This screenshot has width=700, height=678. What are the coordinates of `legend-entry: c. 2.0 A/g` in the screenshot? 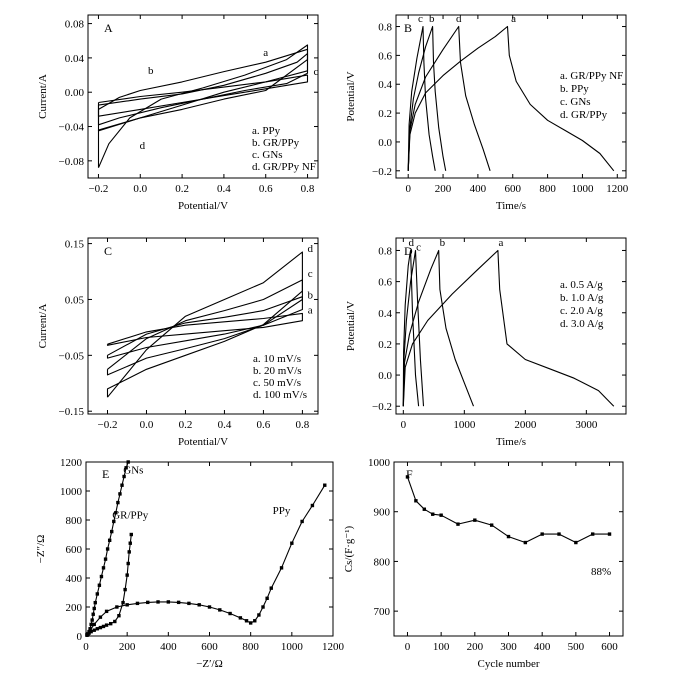 It's located at (581, 311).